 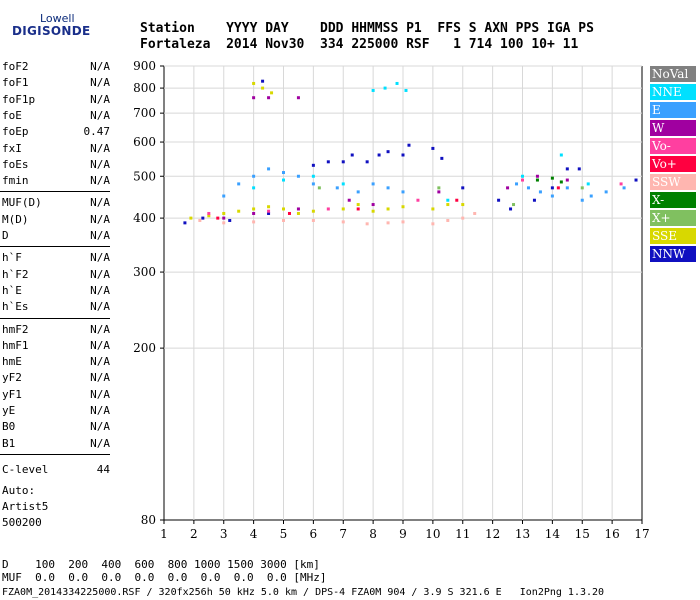 I want to click on param-row: fmin N/A, so click(x=56, y=181).